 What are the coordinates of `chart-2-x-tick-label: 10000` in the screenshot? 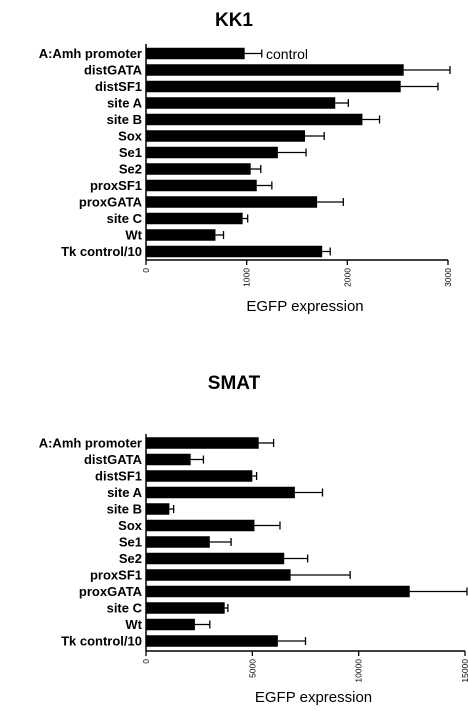 It's located at (359, 671).